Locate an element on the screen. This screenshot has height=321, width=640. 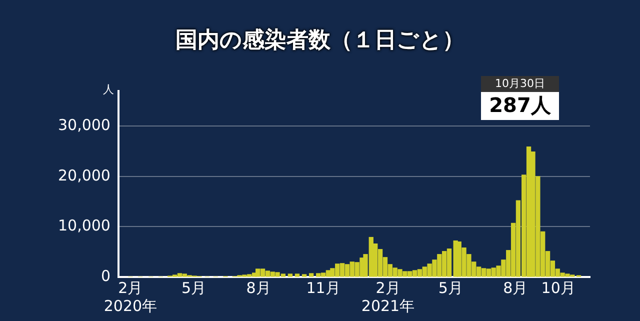
y-axis-title: 人 is located at coordinates (108, 89).